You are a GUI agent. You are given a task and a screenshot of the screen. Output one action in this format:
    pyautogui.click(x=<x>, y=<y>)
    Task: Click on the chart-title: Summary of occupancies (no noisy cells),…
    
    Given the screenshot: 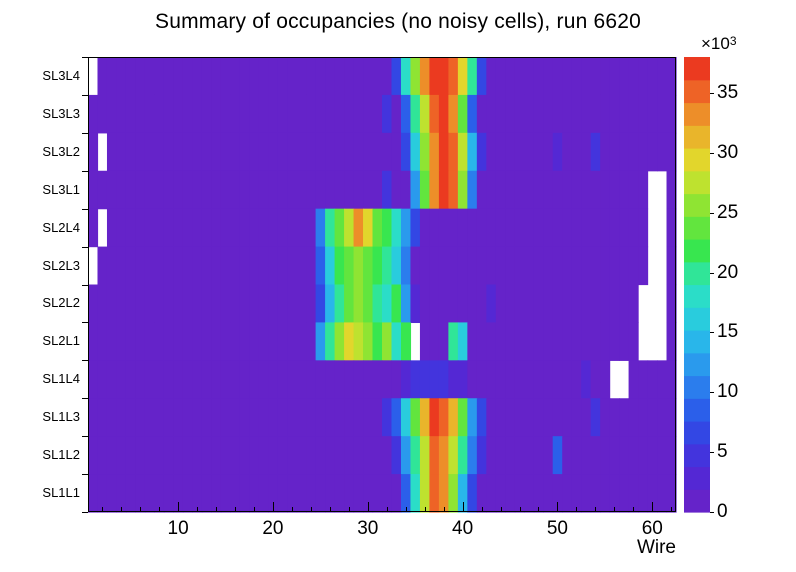 What is the action you would take?
    pyautogui.click(x=398, y=21)
    